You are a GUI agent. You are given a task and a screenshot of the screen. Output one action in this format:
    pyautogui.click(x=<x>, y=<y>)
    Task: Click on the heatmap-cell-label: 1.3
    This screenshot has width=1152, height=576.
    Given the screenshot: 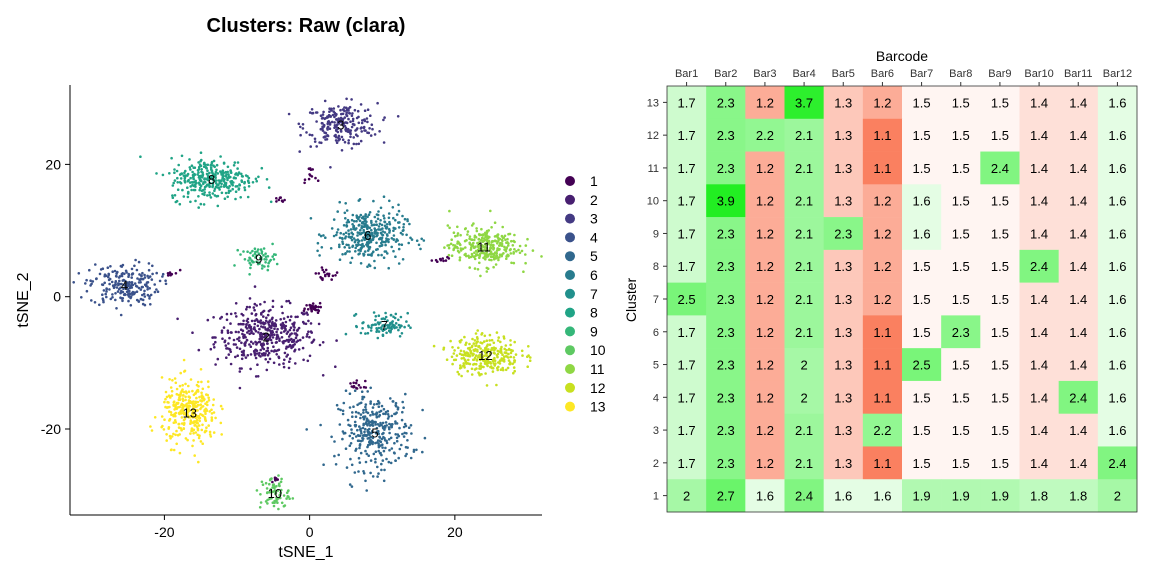 What is the action you would take?
    pyautogui.click(x=843, y=102)
    